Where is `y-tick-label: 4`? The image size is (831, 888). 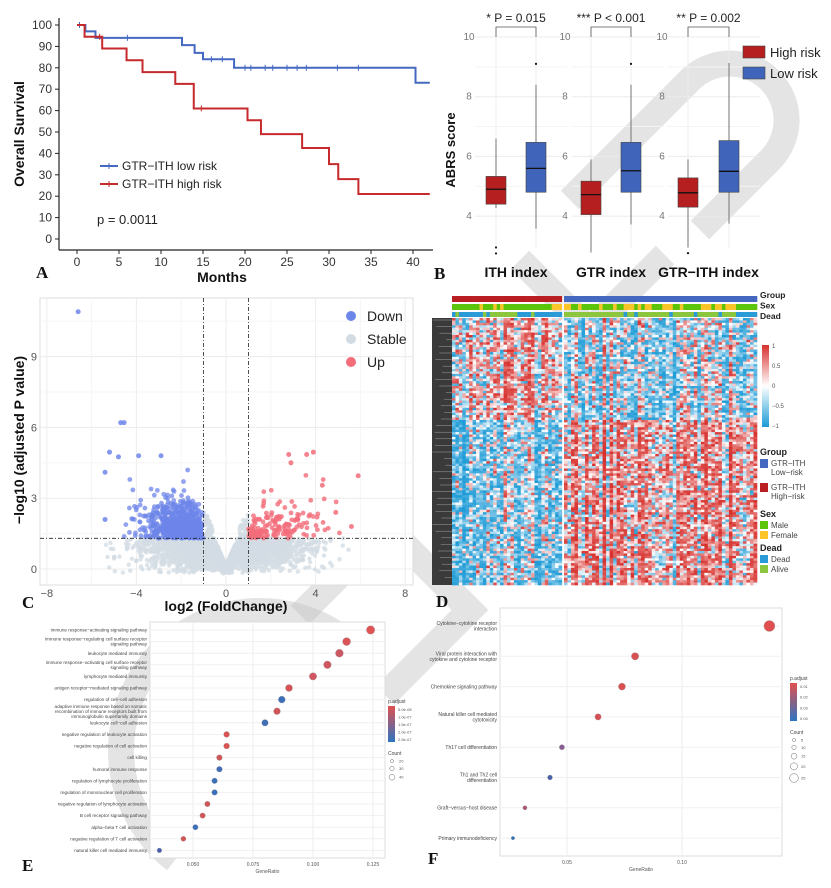
y-tick-label: 4 is located at coordinates (662, 216).